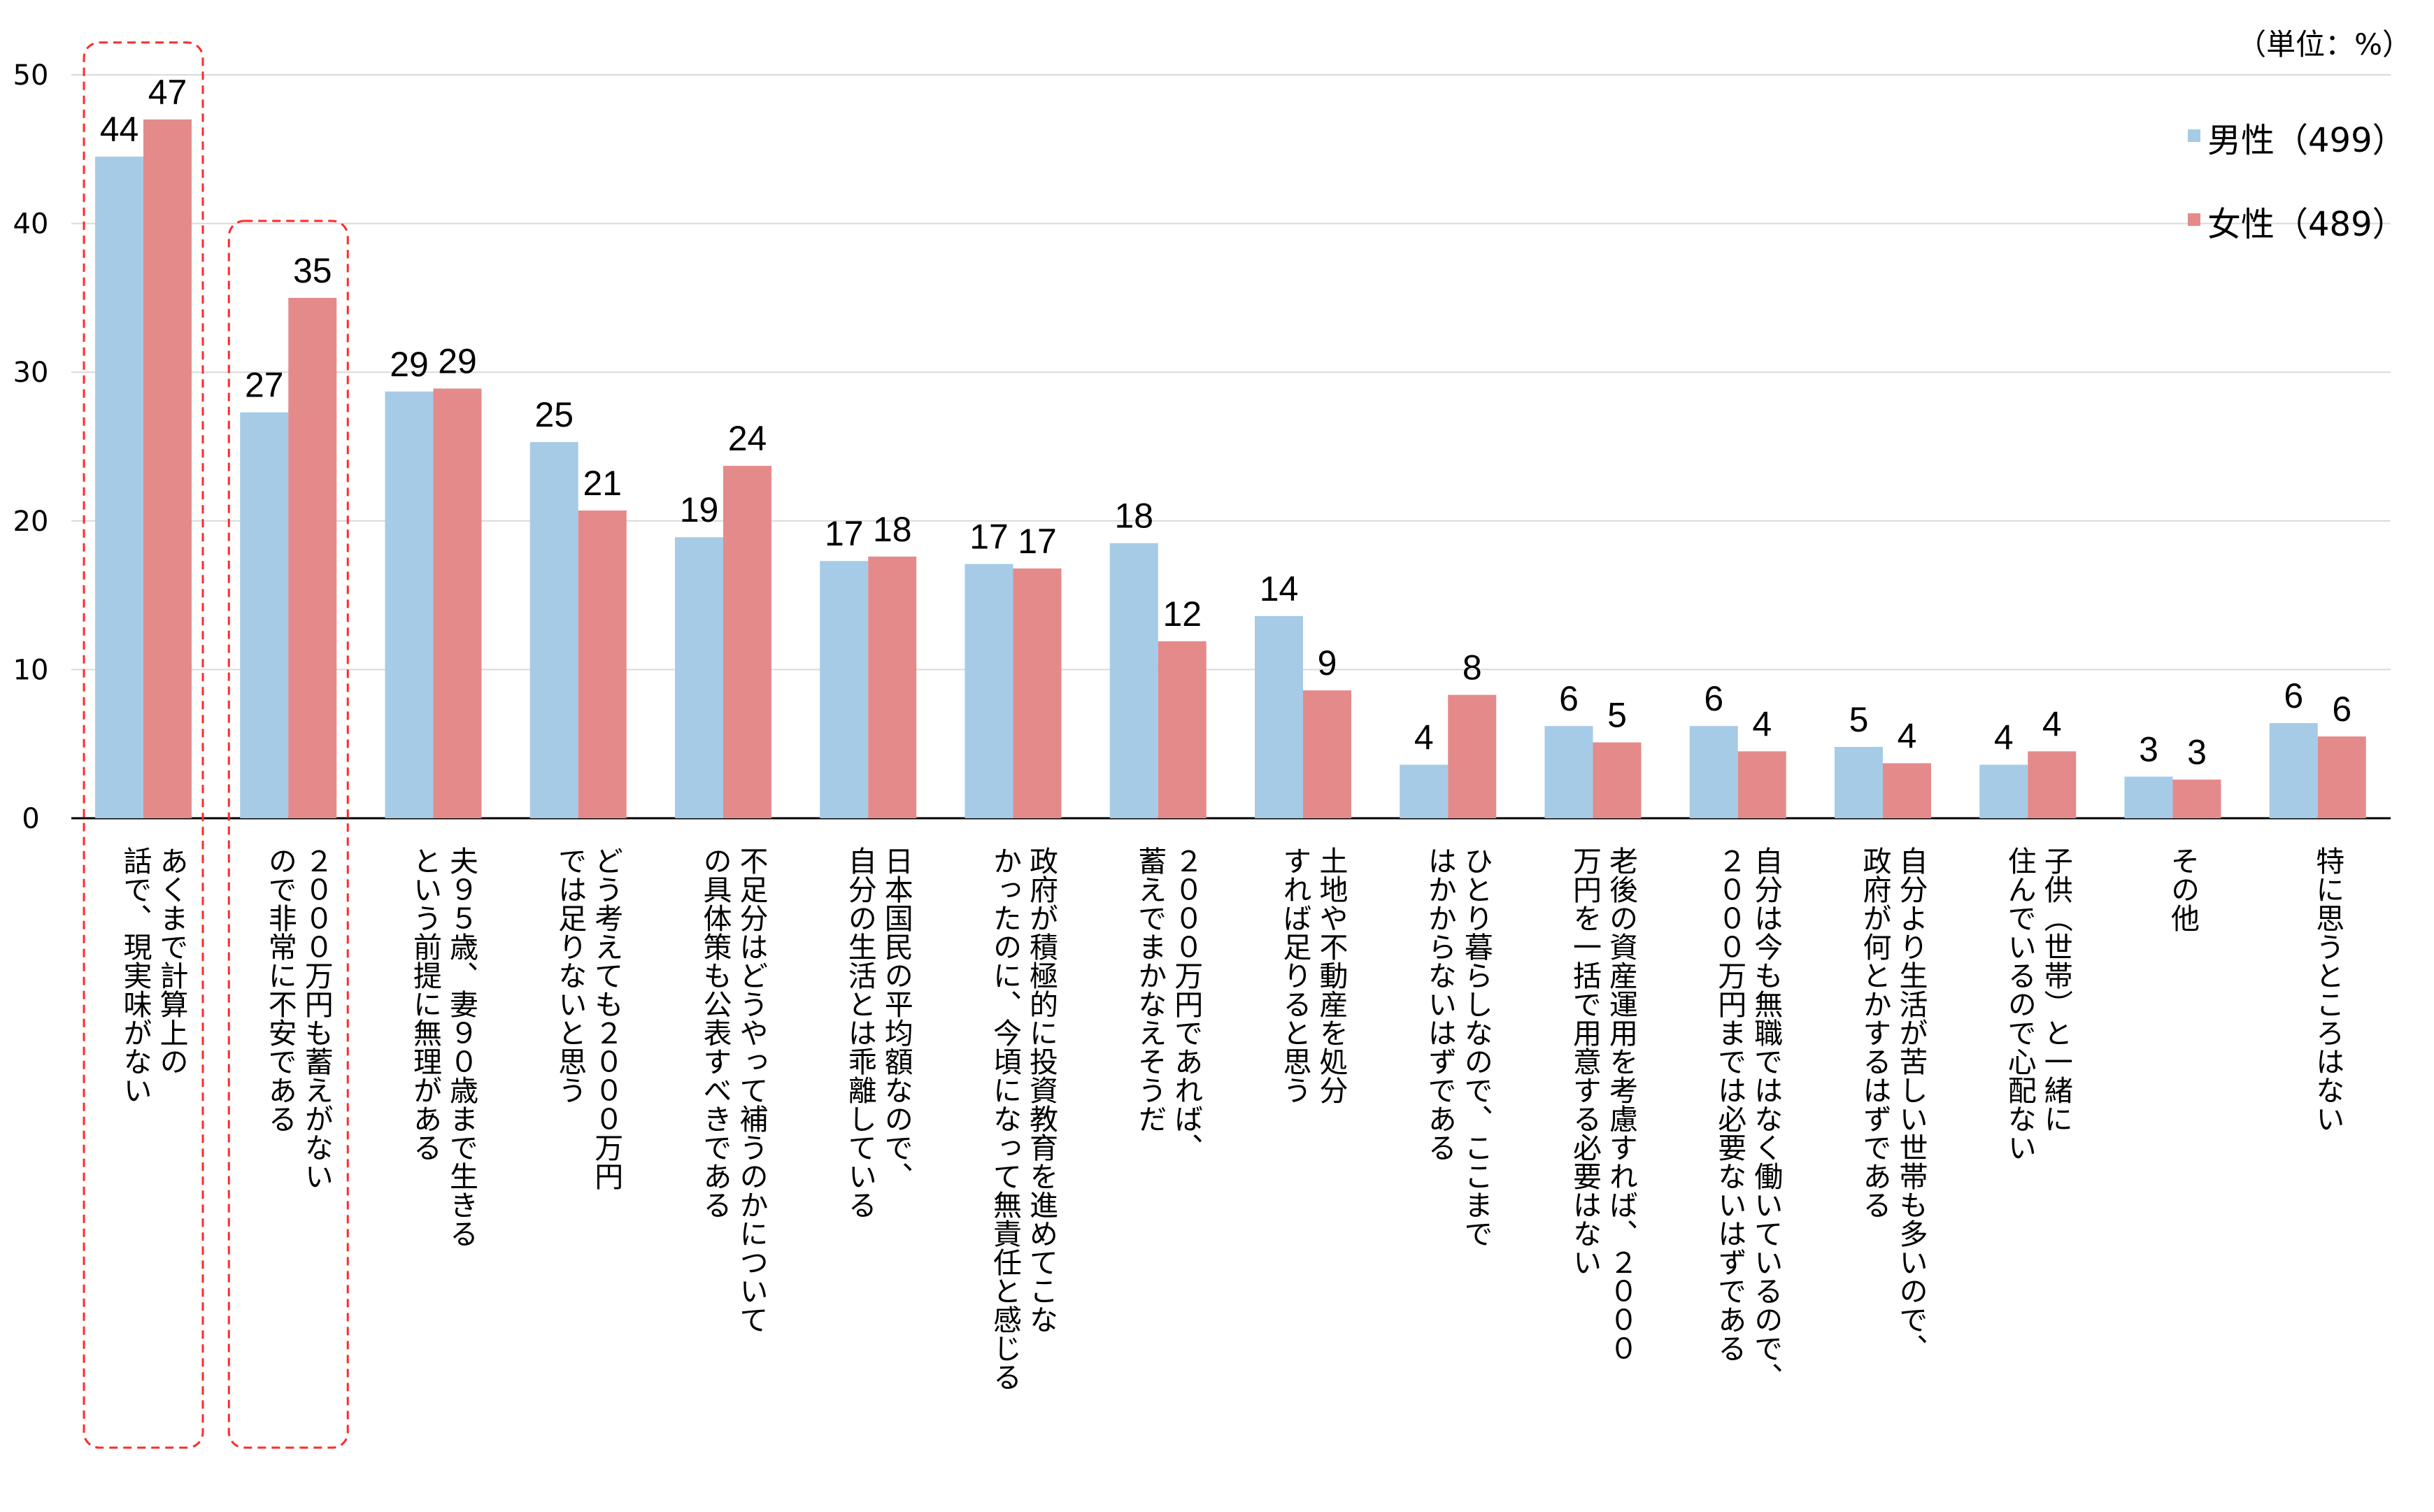 Image resolution: width=2434 pixels, height=1512 pixels. What do you see at coordinates (135, 975) in the screenshot?
I see `category-label: 話で、現実味がない` at bounding box center [135, 975].